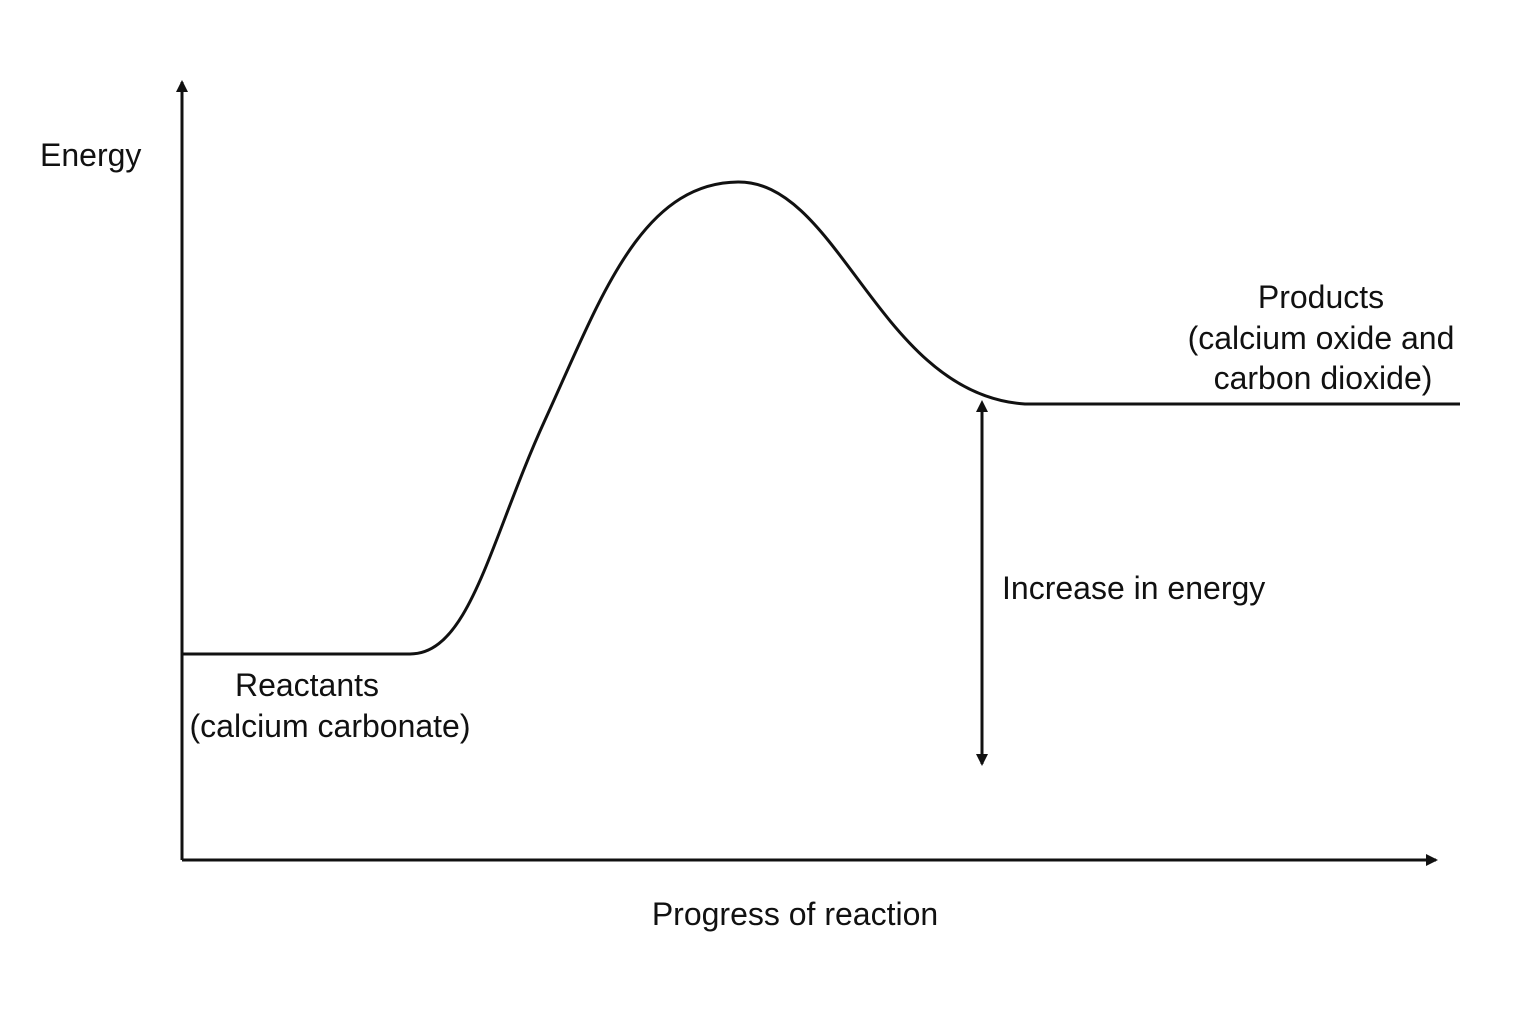 This screenshot has width=1536, height=1024. Describe the element at coordinates (330, 726) in the screenshot. I see `reactants-formula-label: (calcium carbonate)` at that location.